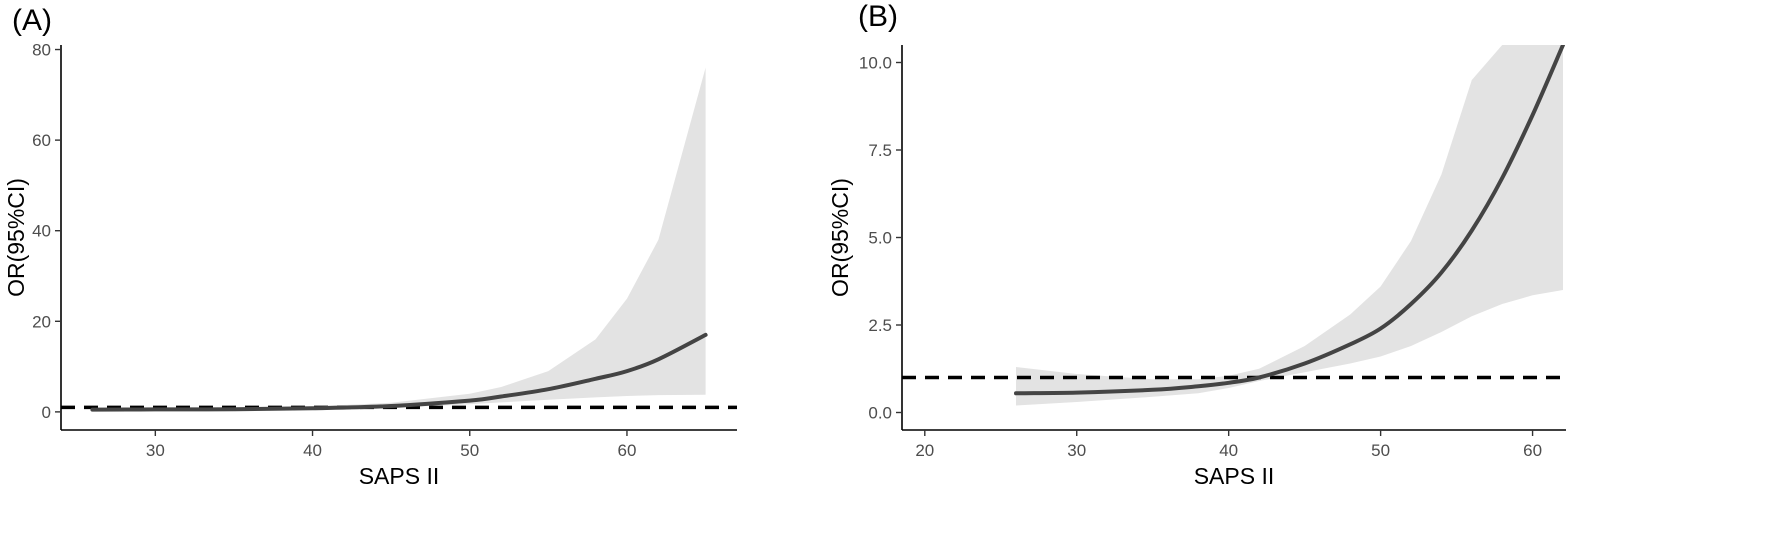  What do you see at coordinates (880, 413) in the screenshot?
I see `y-tick-label: 0.0` at bounding box center [880, 413].